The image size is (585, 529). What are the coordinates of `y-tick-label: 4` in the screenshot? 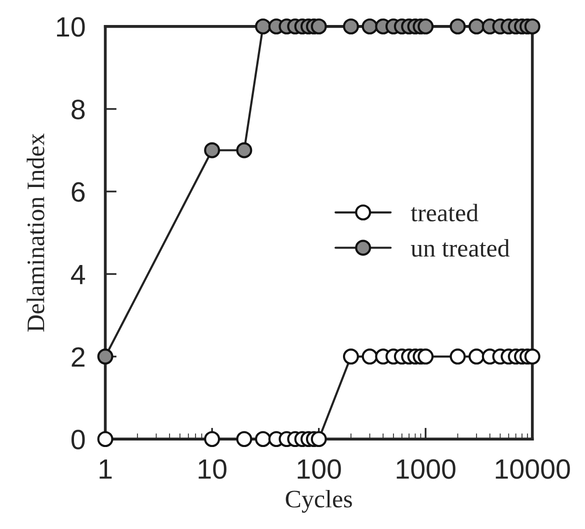 It's located at (78, 274).